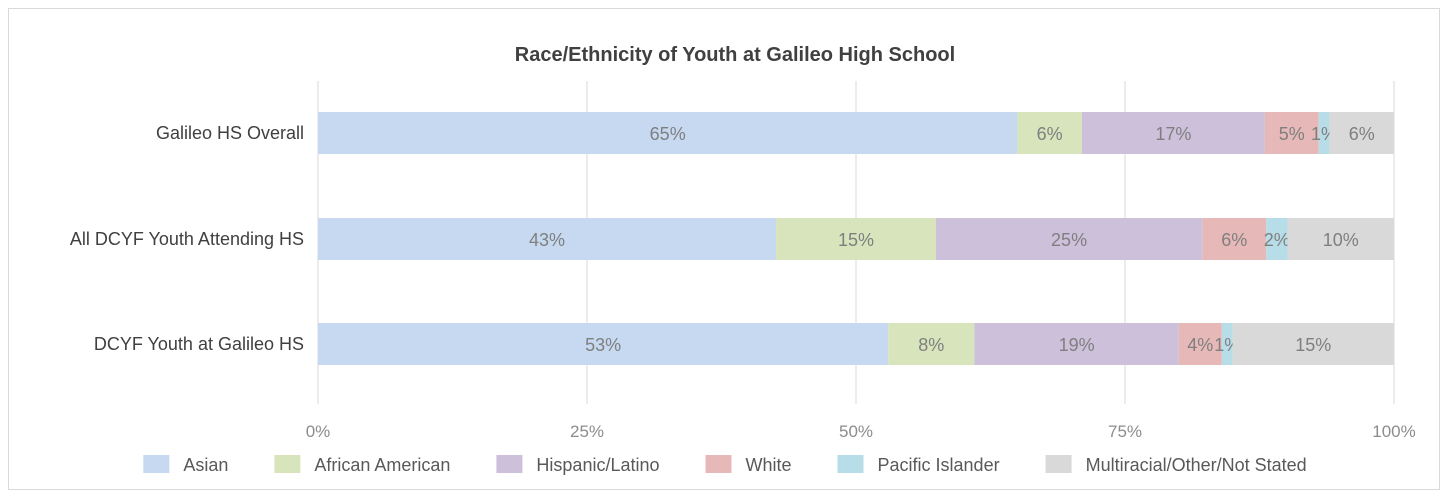  Describe the element at coordinates (1196, 465) in the screenshot. I see `legend-label: Multiracial/Other/Not Stated` at that location.